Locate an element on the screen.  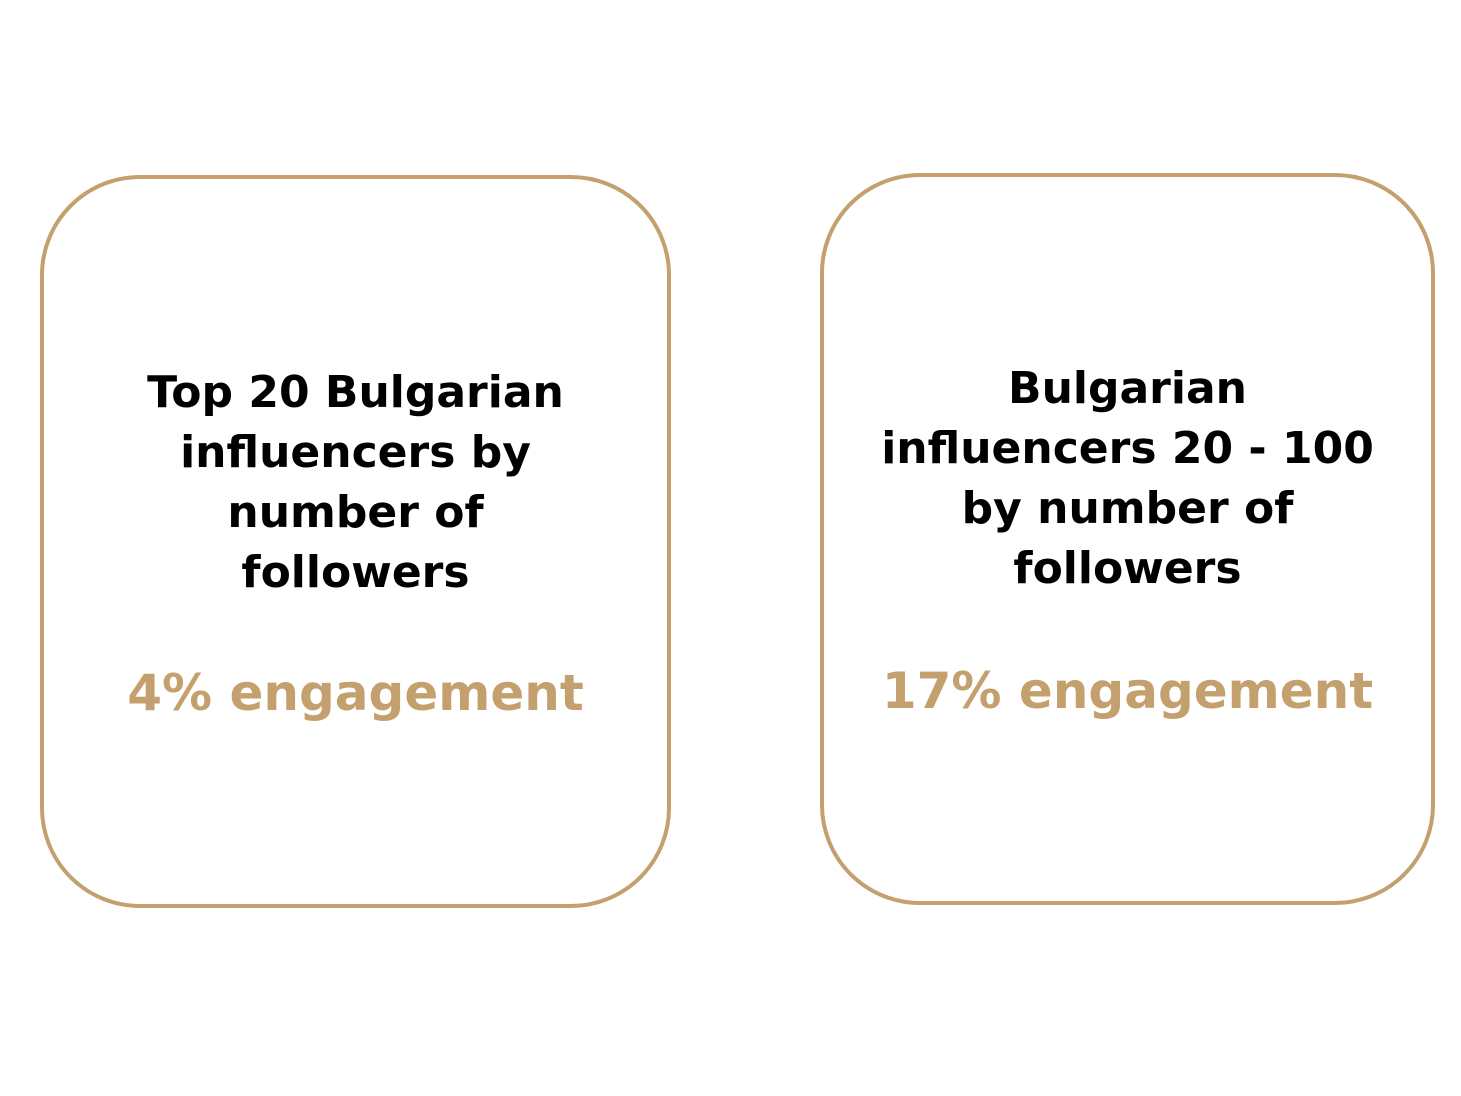
engagement-stat: 4% engagement is located at coordinates (355, 693).